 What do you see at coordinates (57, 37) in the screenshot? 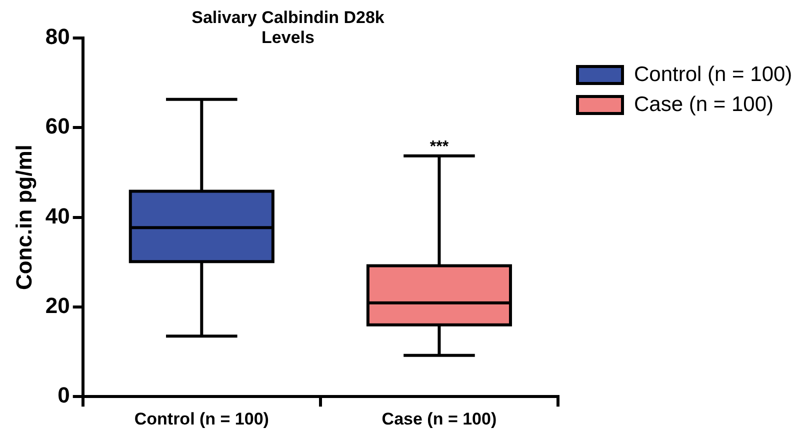
I see `y-tick-label: 80` at bounding box center [57, 37].